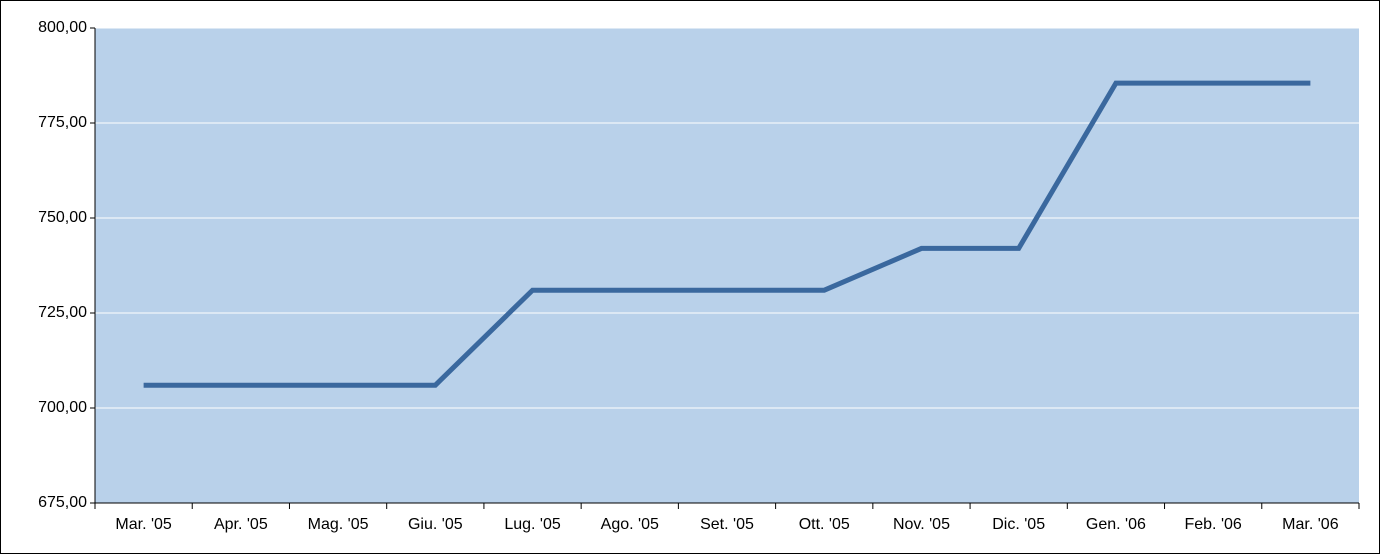  Describe the element at coordinates (62, 407) in the screenshot. I see `y-tick-label: 700,00` at that location.